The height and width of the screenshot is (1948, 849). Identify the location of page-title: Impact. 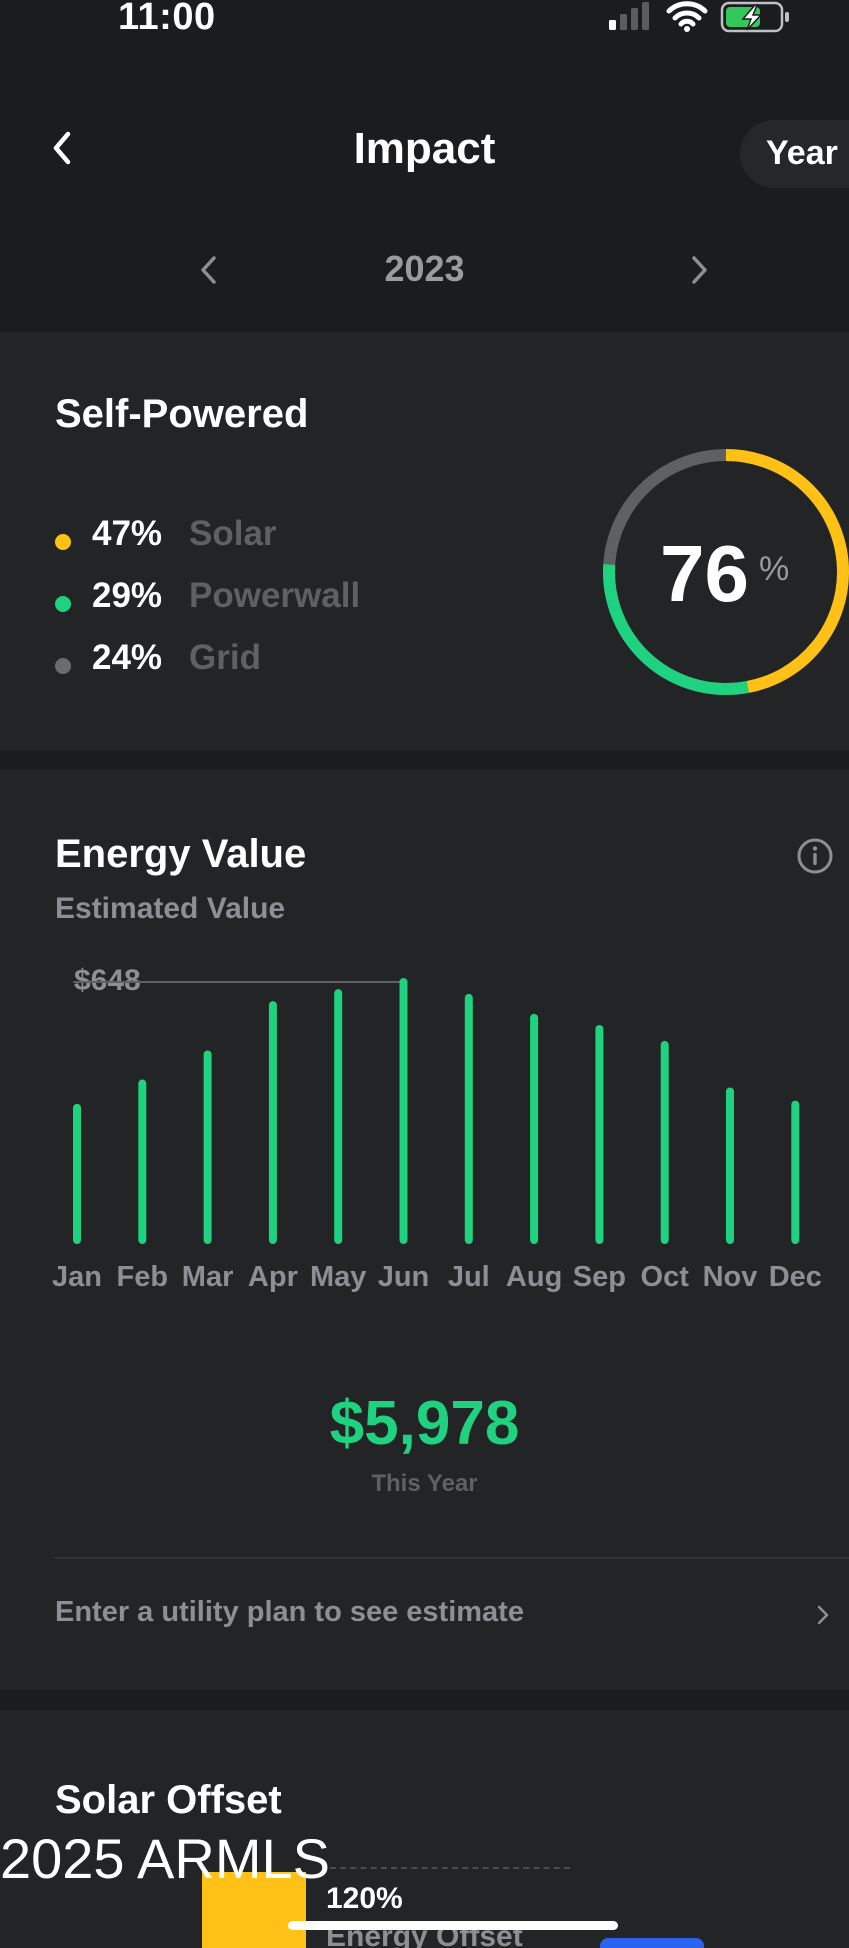
(424, 148).